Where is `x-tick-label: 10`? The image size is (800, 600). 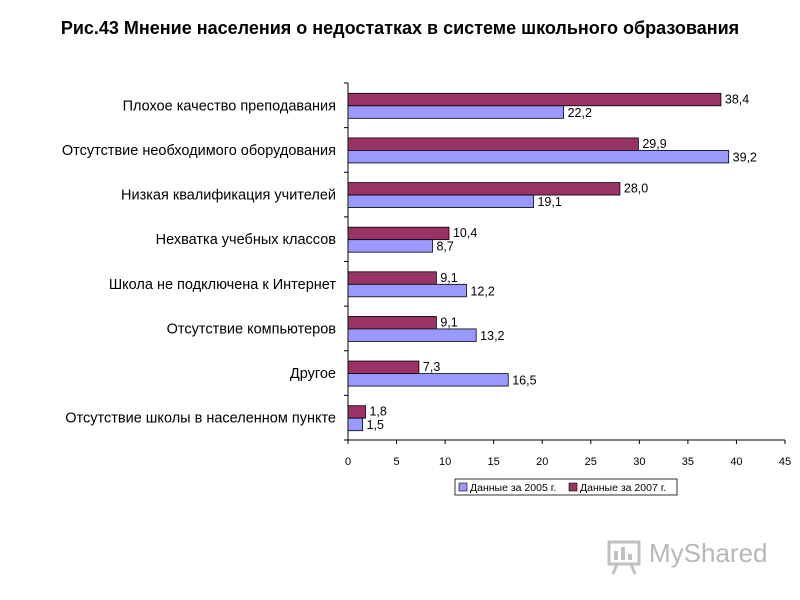 x-tick-label: 10 is located at coordinates (445, 462).